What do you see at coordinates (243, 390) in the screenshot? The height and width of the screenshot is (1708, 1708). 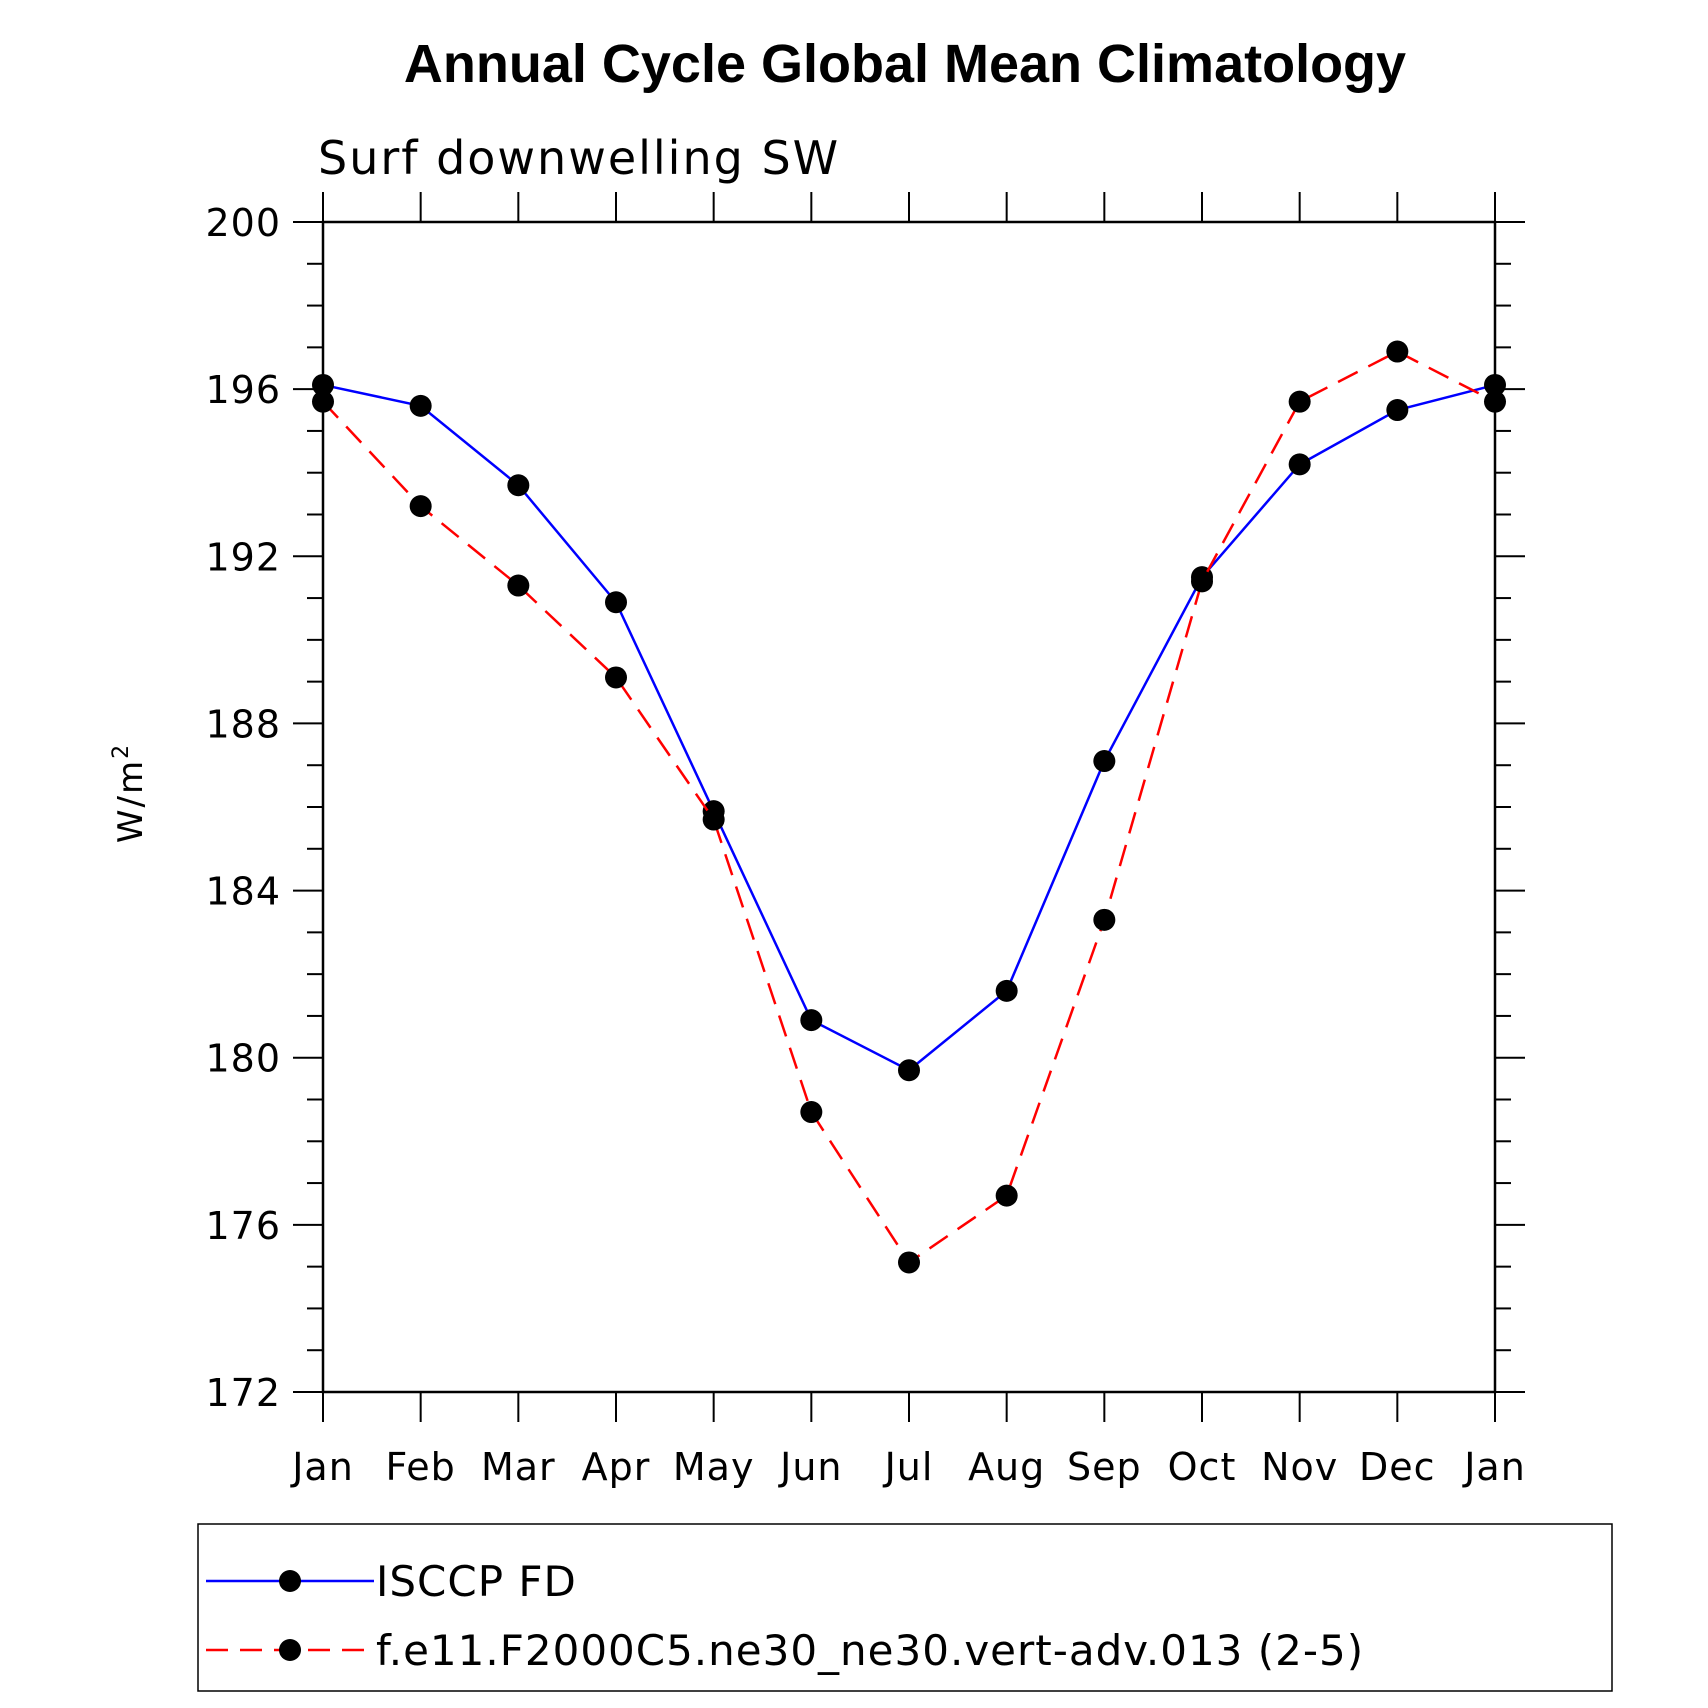 I see `y-tick-label: 196` at bounding box center [243, 390].